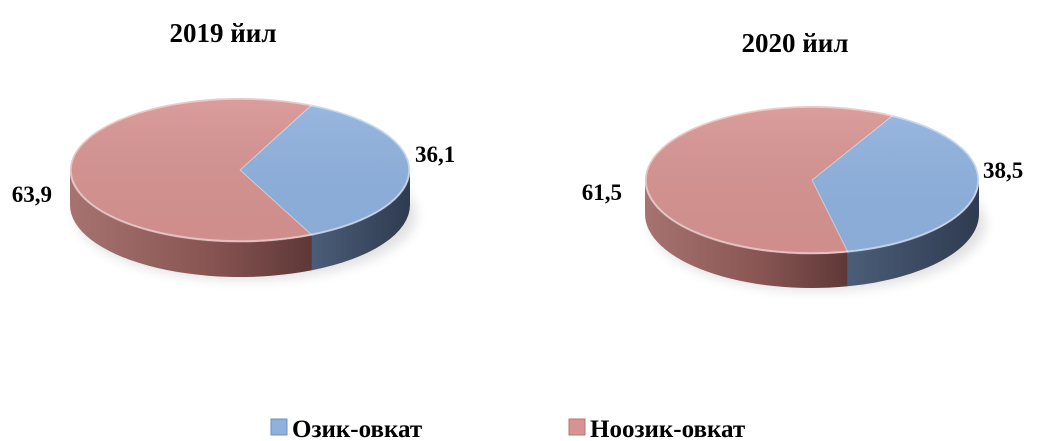 This screenshot has width=1039, height=441. What do you see at coordinates (746, 234) in the screenshot?
I see `pie-side-nonfood-2020` at bounding box center [746, 234].